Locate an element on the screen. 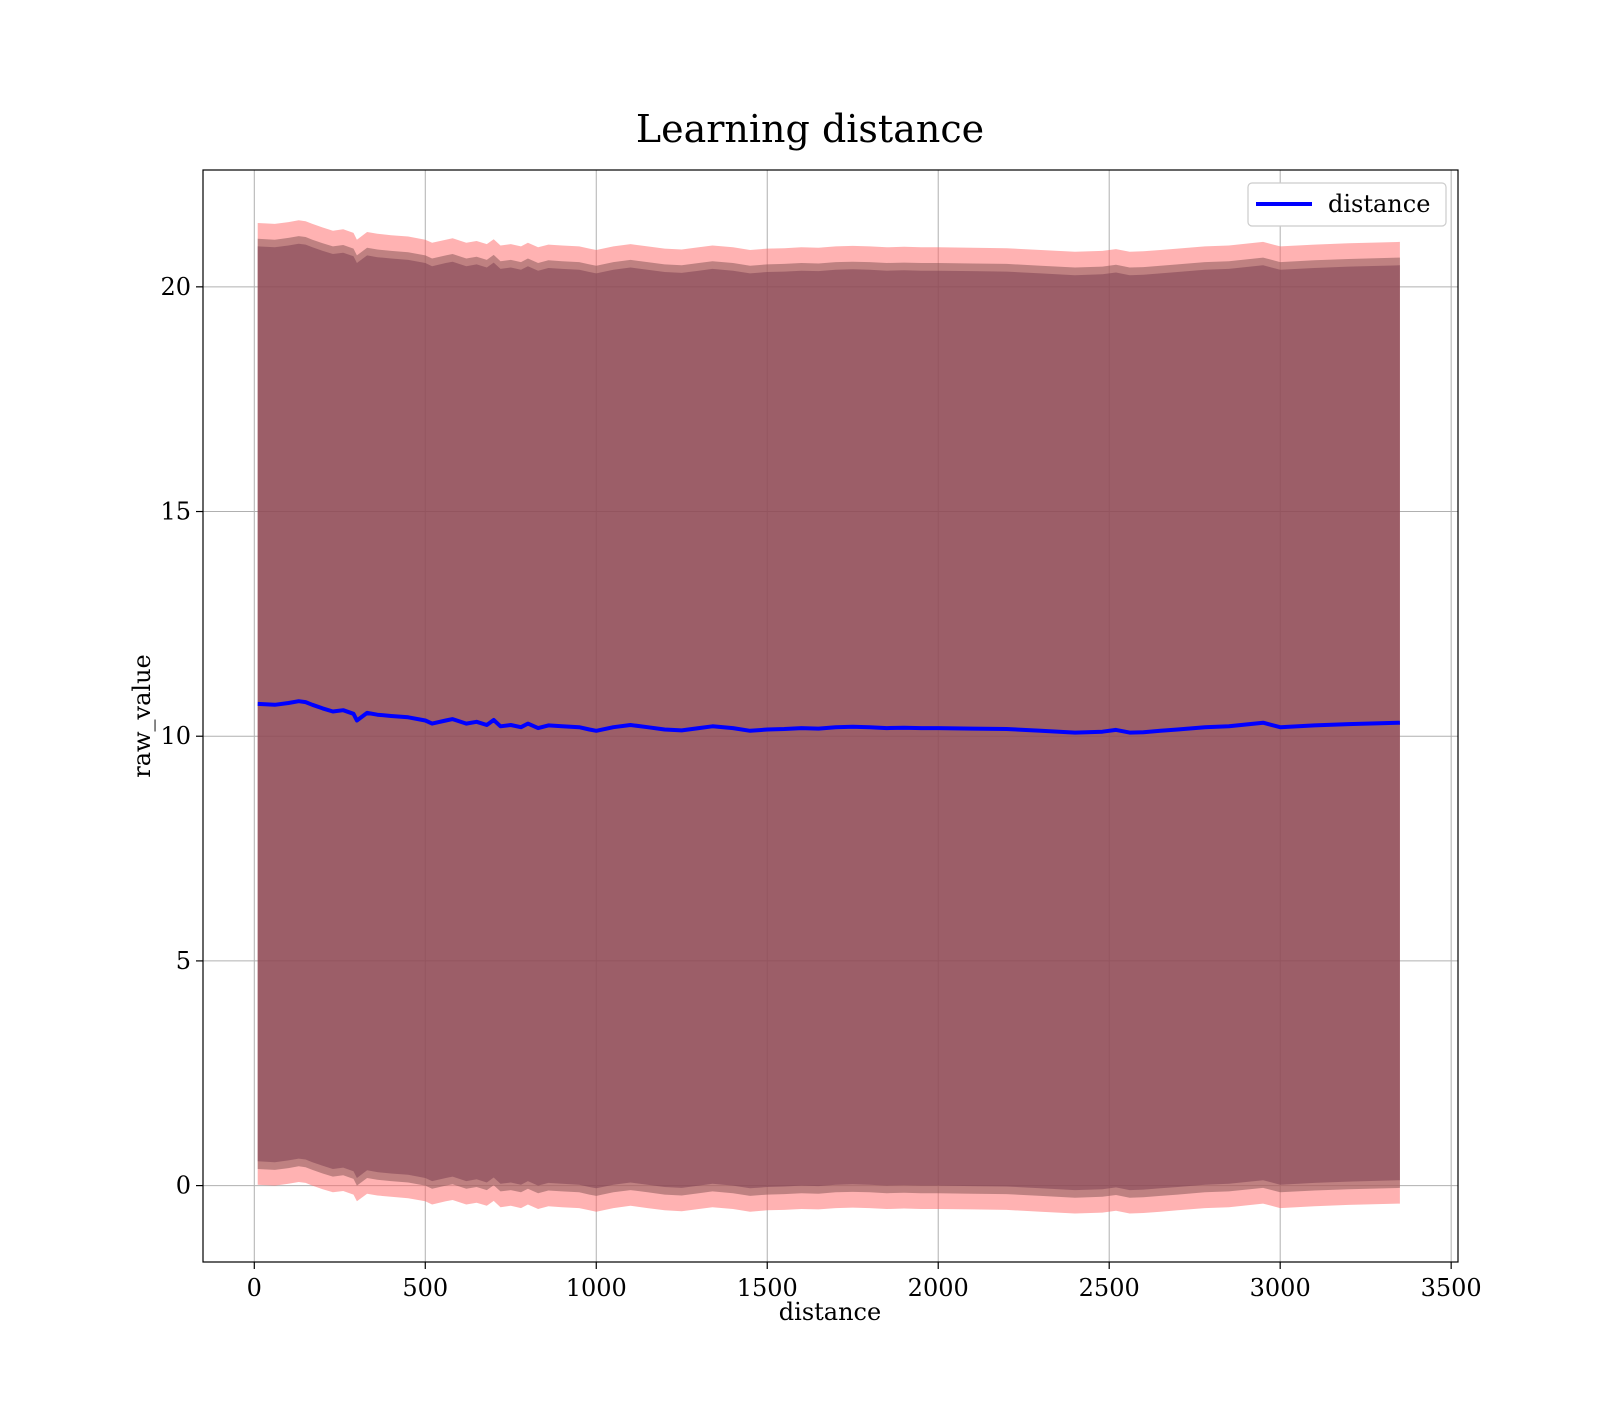  x-tick-label: 3000 is located at coordinates (1280, 1288).